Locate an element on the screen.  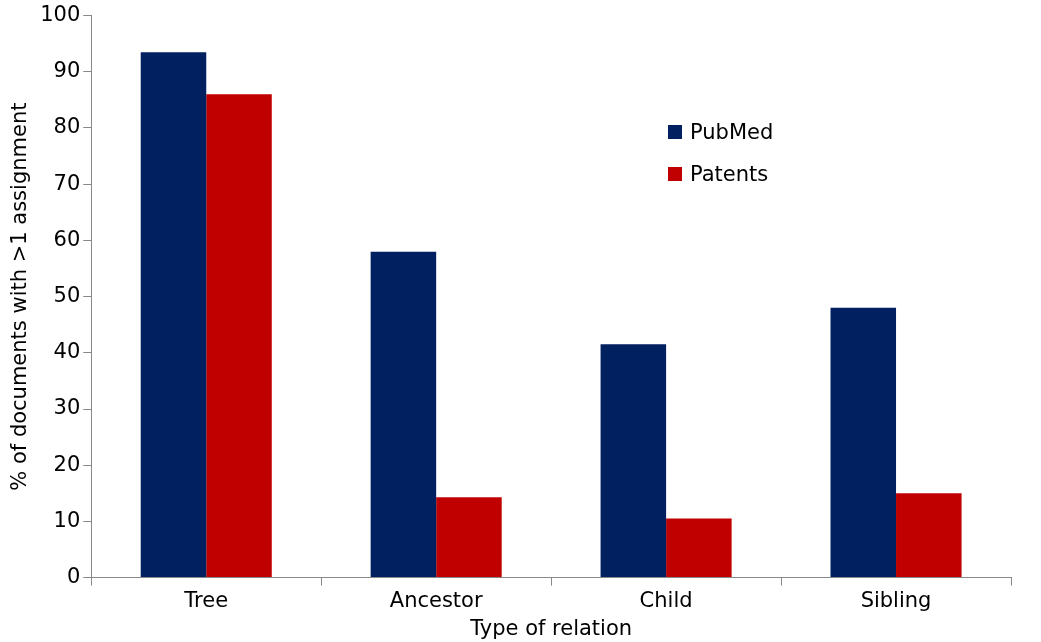
y-tick-label: 0 is located at coordinates (73, 576).